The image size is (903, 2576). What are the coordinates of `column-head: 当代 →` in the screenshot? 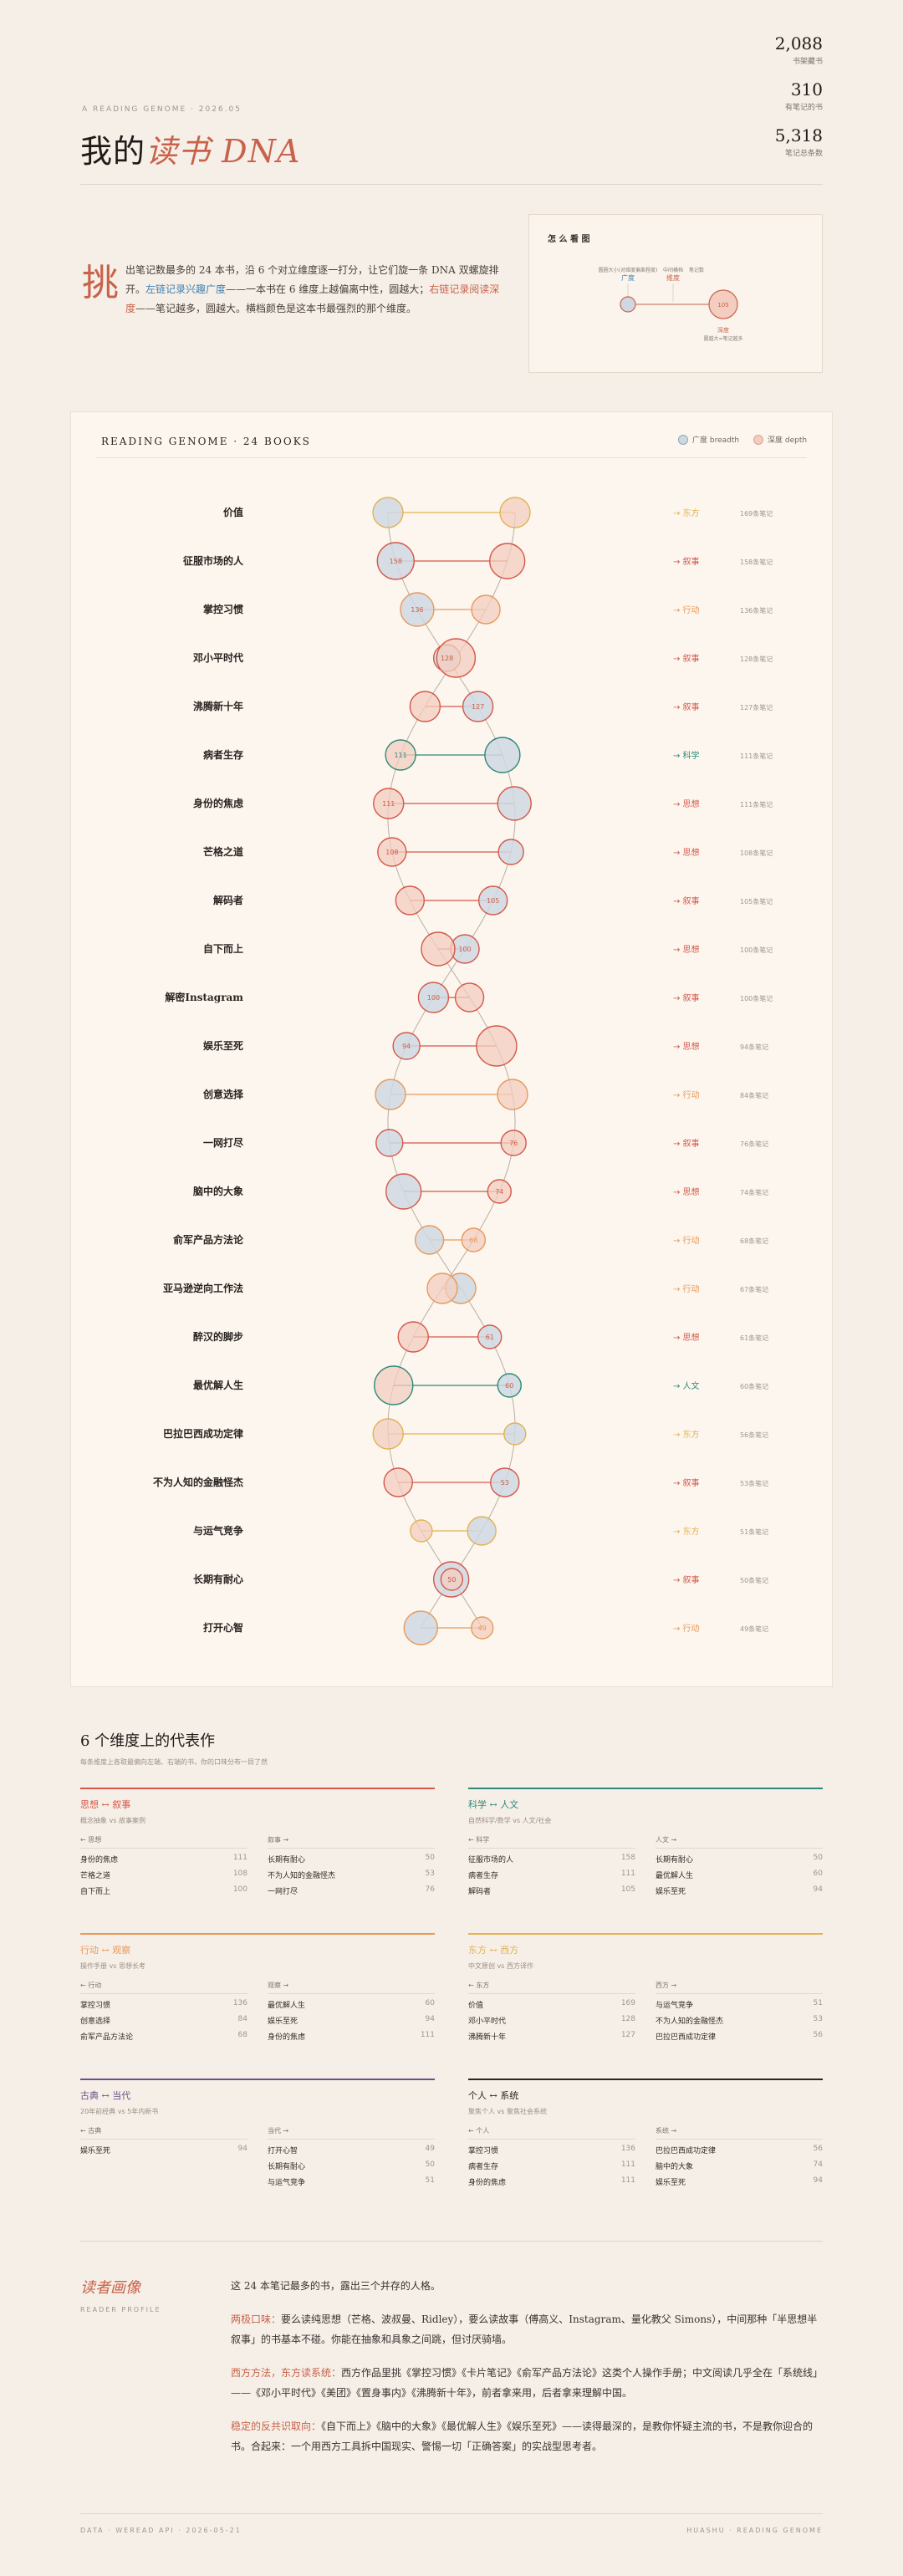 It's located at (352, 2133).